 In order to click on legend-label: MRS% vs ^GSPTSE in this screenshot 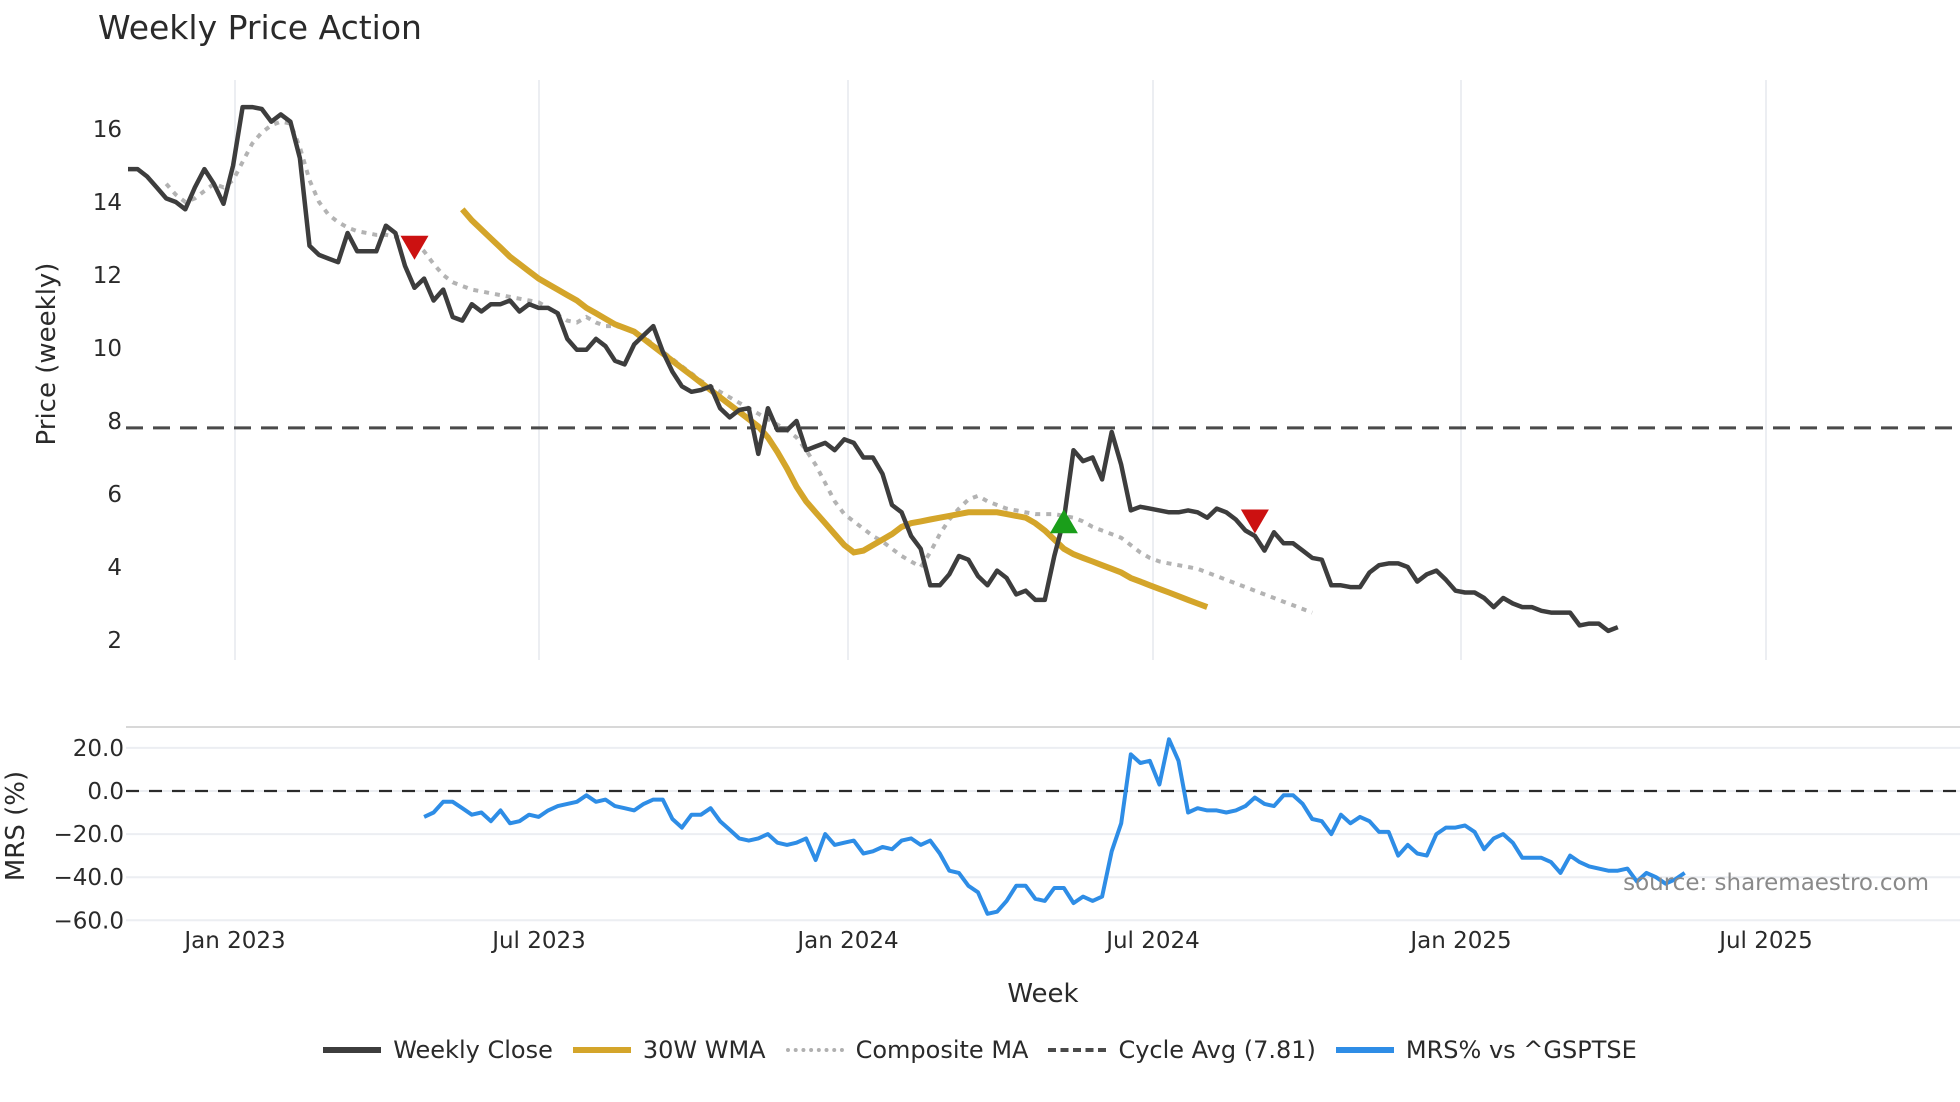, I will do `click(1521, 1050)`.